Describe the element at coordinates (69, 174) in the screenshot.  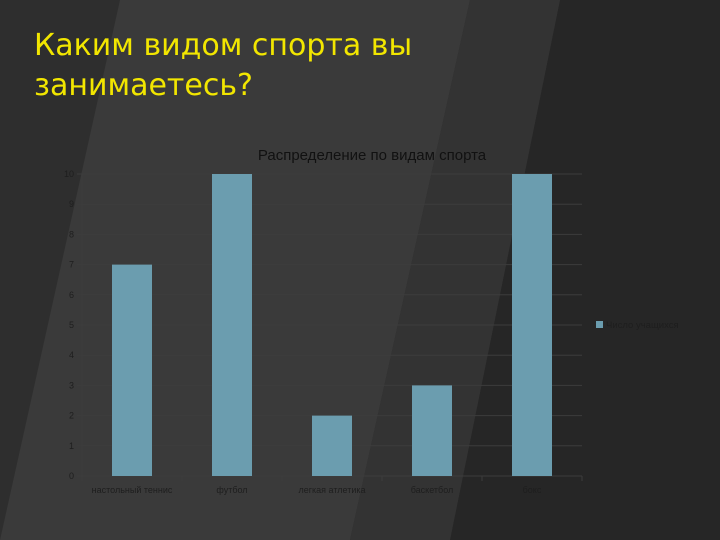
I see `y-tick-label: 10` at that location.